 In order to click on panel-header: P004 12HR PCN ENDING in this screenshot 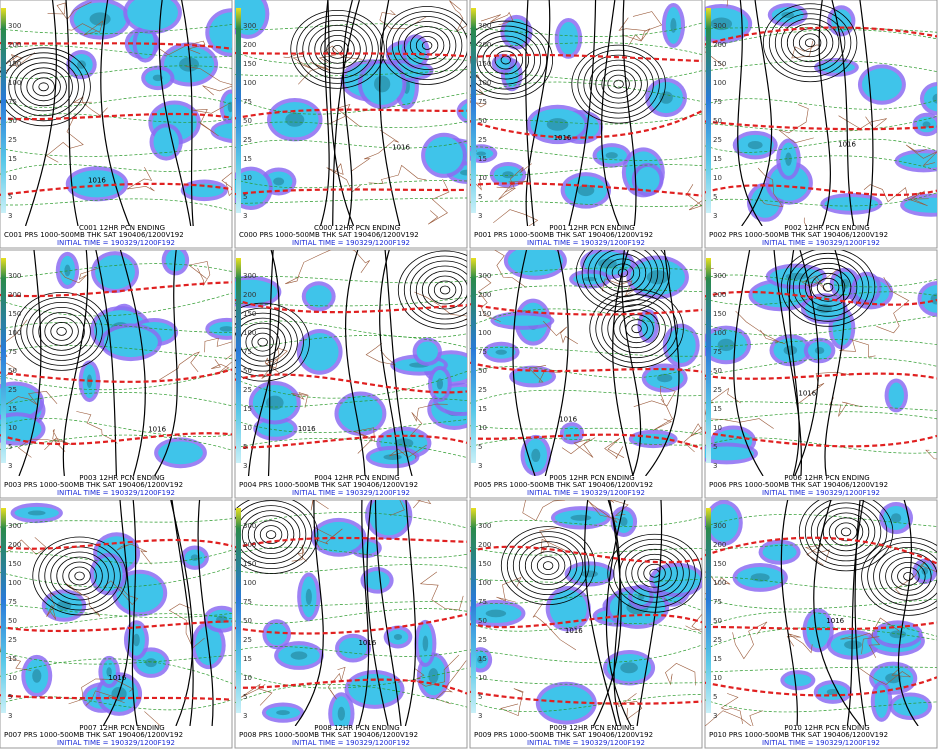, I will do `click(356, 478)`.